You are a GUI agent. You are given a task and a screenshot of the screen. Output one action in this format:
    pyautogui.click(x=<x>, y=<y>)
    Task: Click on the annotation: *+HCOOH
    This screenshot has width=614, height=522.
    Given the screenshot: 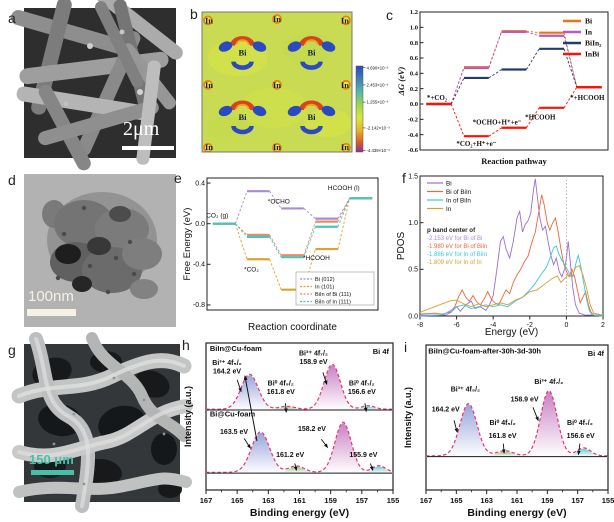 What is the action you would take?
    pyautogui.click(x=587, y=98)
    